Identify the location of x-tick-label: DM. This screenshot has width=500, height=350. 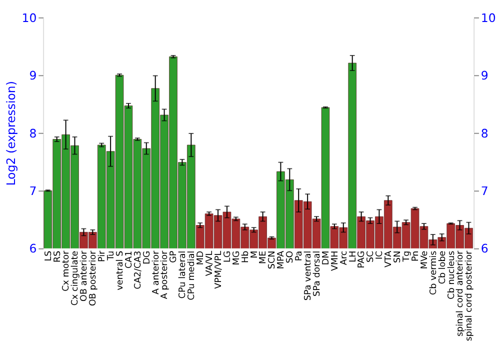
(326, 258).